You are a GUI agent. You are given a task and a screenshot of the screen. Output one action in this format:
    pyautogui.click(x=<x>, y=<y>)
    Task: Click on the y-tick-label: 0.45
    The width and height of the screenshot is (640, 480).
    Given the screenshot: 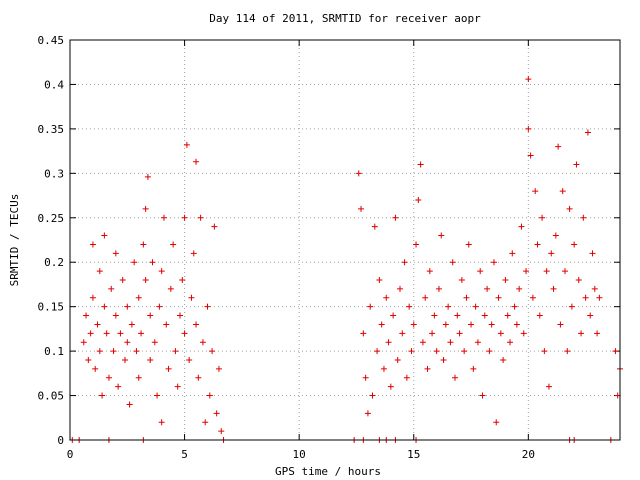 What is the action you would take?
    pyautogui.click(x=51, y=40)
    